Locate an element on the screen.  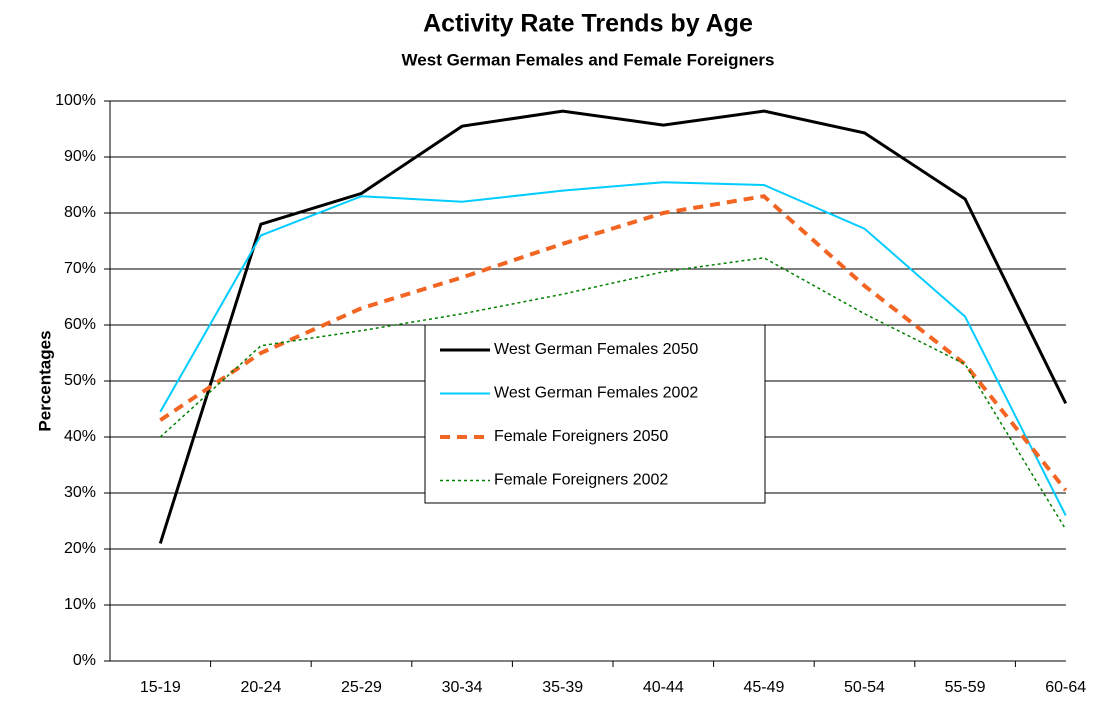
legend-box is located at coordinates (595, 414).